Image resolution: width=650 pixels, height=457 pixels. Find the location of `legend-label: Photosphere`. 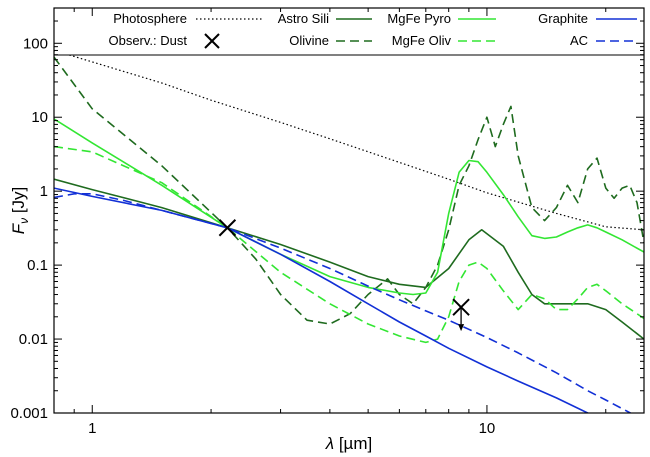

legend-label: Photosphere is located at coordinates (150, 18).